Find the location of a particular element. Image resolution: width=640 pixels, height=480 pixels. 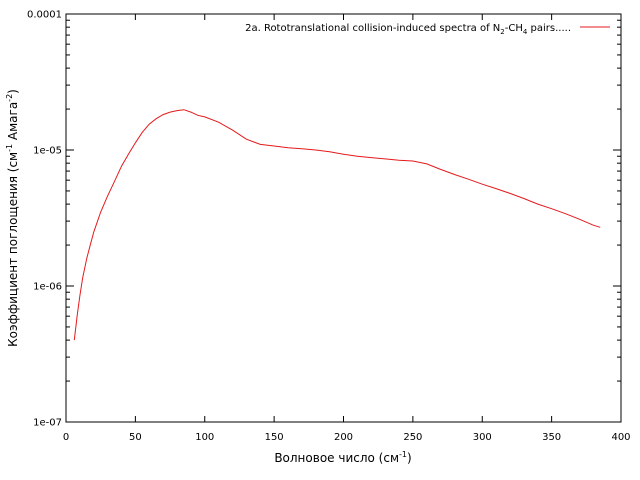

legend-label-subscript-1: 2 is located at coordinates (502, 32).